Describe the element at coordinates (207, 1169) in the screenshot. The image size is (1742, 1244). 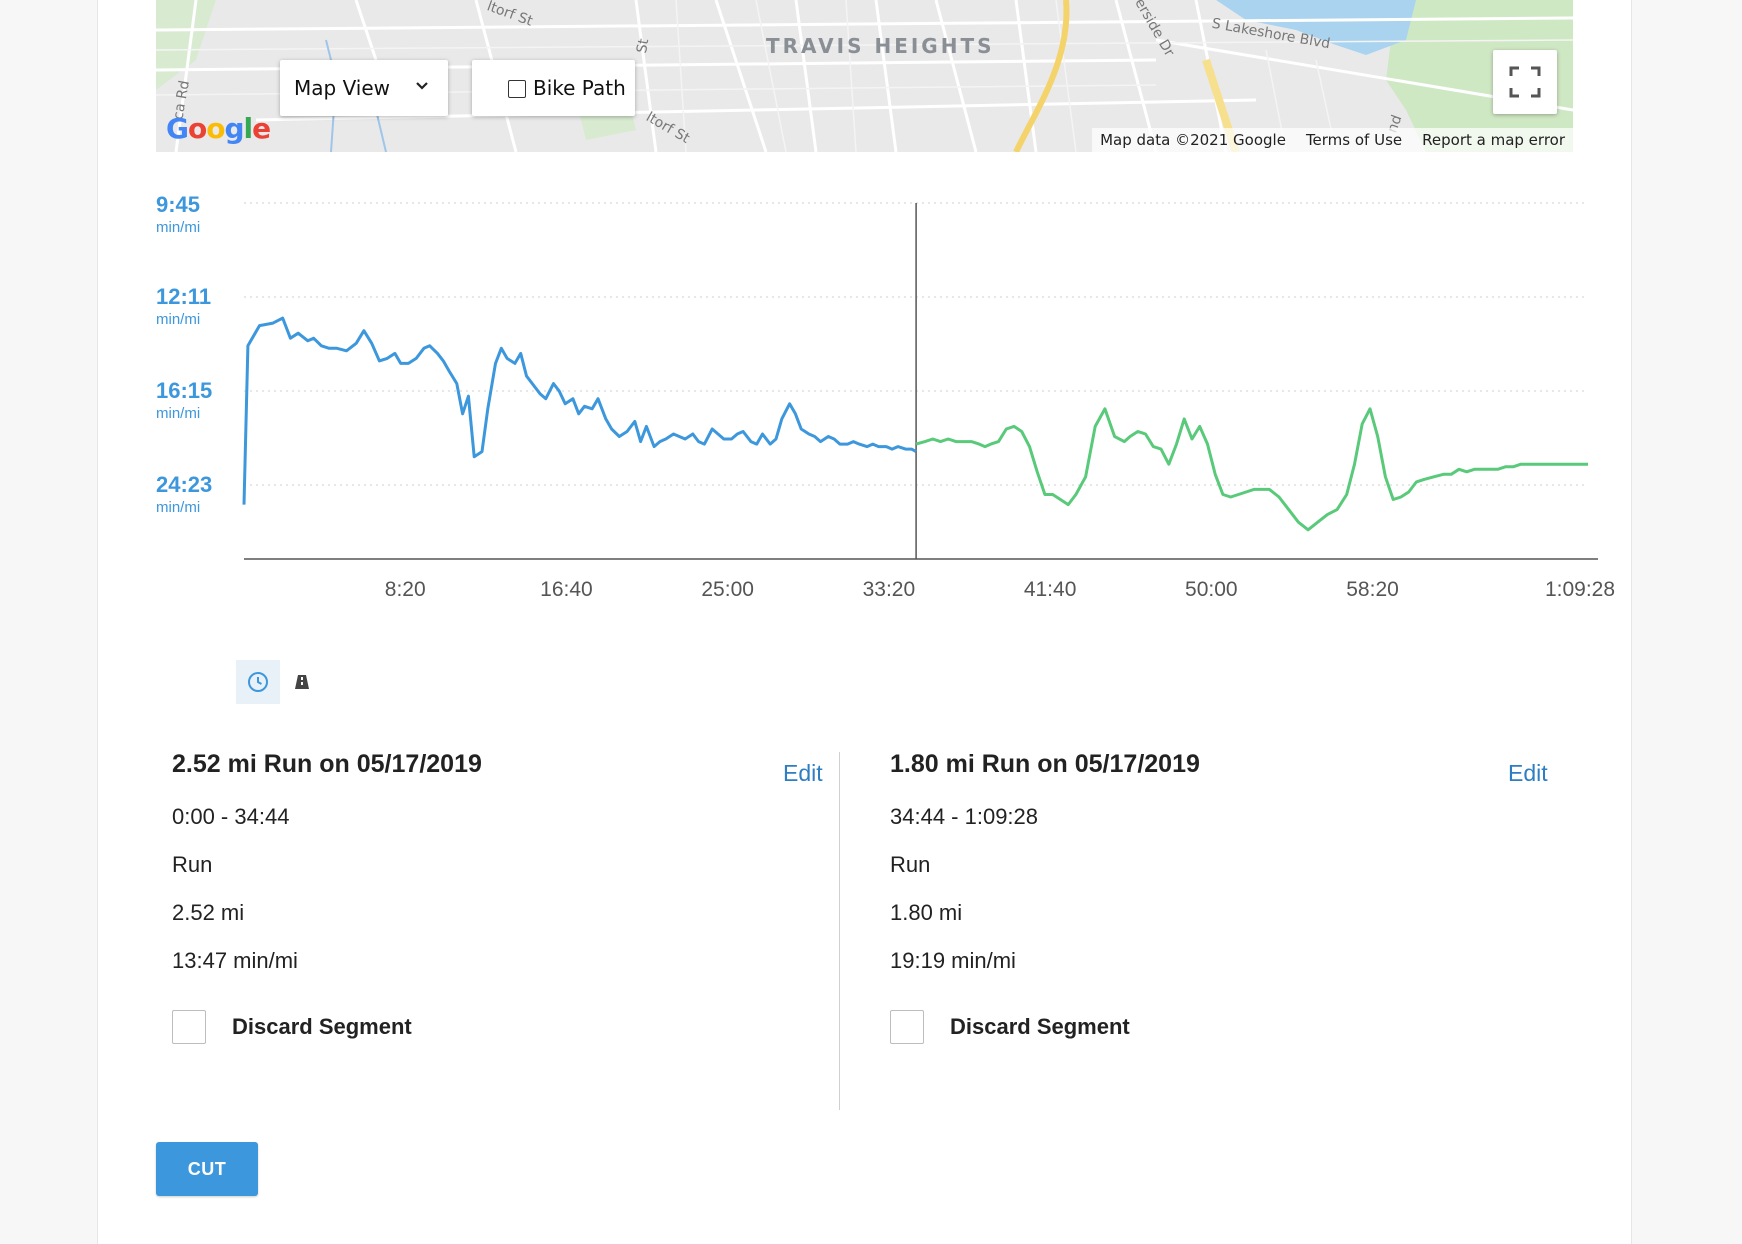
I see `cut-button: CUT` at that location.